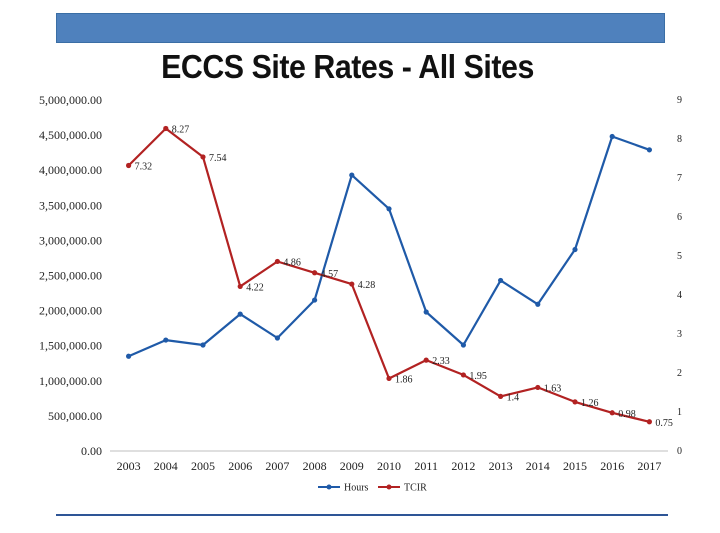 The image size is (720, 533). What do you see at coordinates (129, 466) in the screenshot?
I see `x-tick-label: 2003` at bounding box center [129, 466].